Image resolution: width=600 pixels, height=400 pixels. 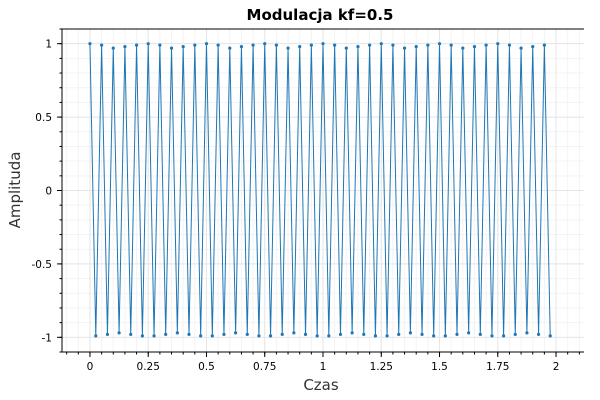 I want to click on x-tick-label: 2, so click(x=556, y=367).